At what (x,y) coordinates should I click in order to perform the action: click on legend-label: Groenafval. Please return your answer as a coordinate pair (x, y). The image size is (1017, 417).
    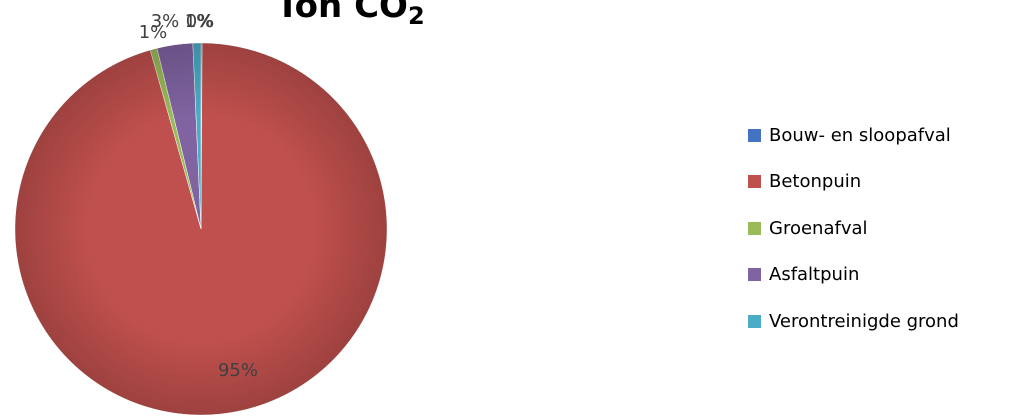
    Looking at the image, I should click on (818, 228).